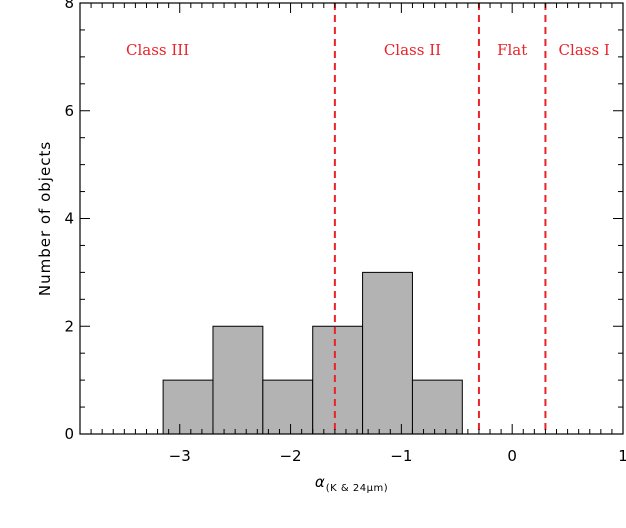  I want to click on x-axis-subscript: (K & 24μm), so click(357, 488).